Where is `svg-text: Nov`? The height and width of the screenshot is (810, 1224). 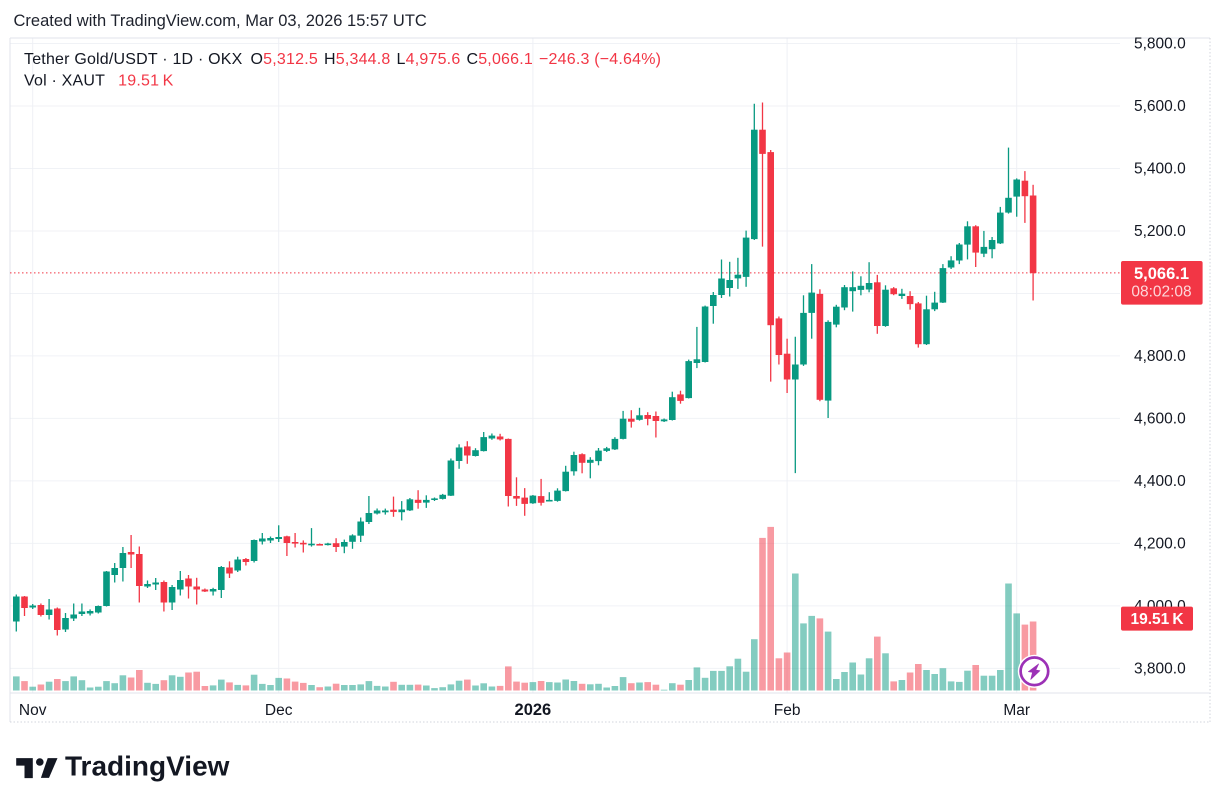
svg-text: Nov is located at coordinates (33, 710).